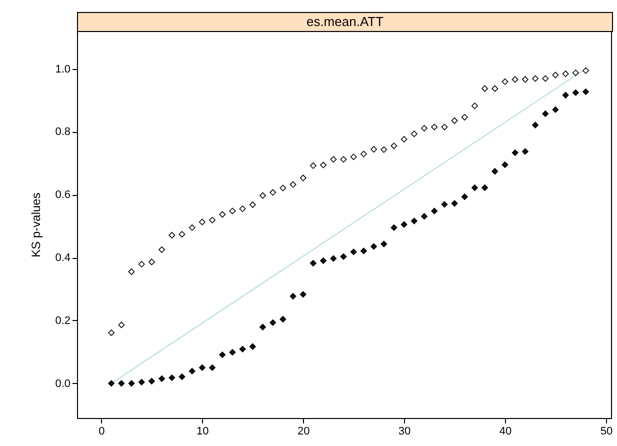  What do you see at coordinates (202, 432) in the screenshot?
I see `x-tick-label: 10` at bounding box center [202, 432].